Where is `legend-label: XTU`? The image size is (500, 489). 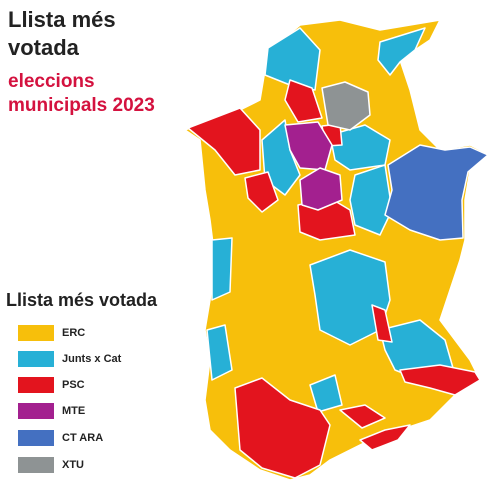 legend-label: XTU is located at coordinates (73, 465).